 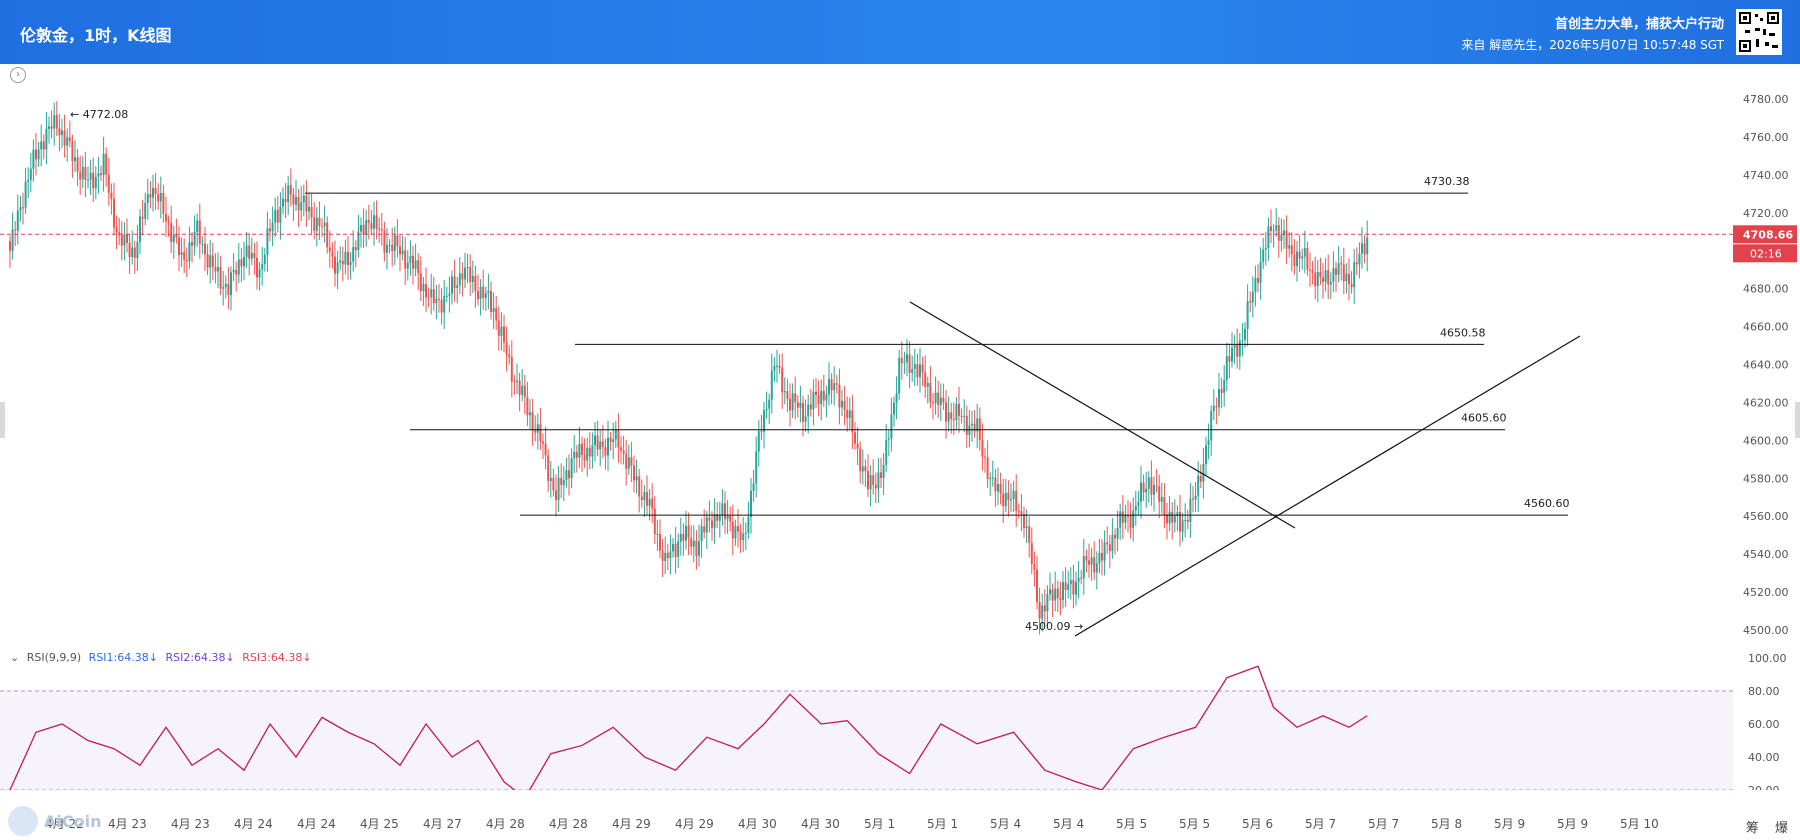 What do you see at coordinates (1797, 420) in the screenshot?
I see `right-panel-handle` at bounding box center [1797, 420].